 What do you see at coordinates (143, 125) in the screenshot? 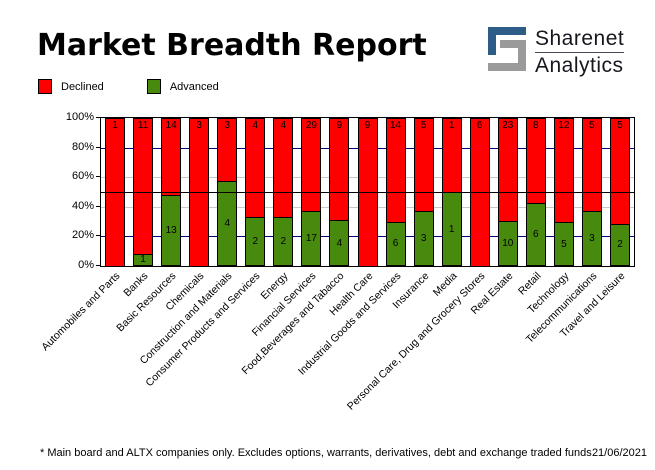
I see `declined-value-label: 11` at bounding box center [143, 125].